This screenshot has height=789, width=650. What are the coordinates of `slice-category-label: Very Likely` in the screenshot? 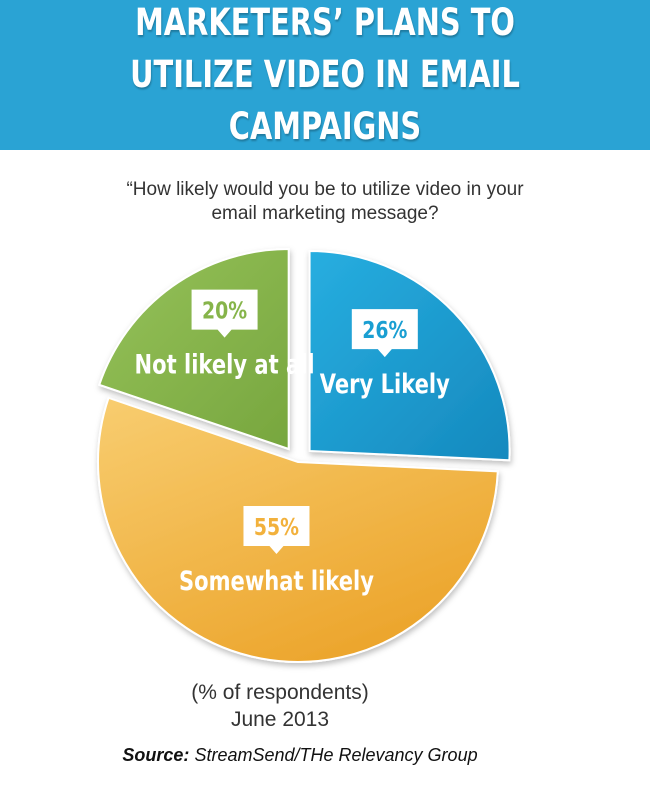 It's located at (385, 384).